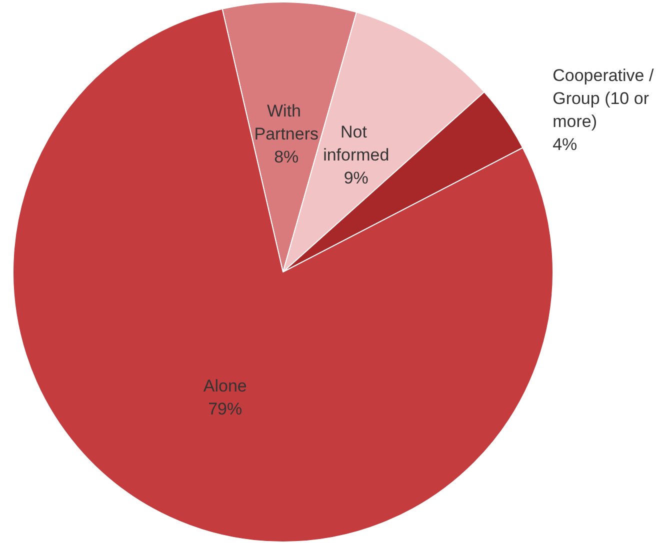  Describe the element at coordinates (565, 144) in the screenshot. I see `data-label: 4%` at that location.